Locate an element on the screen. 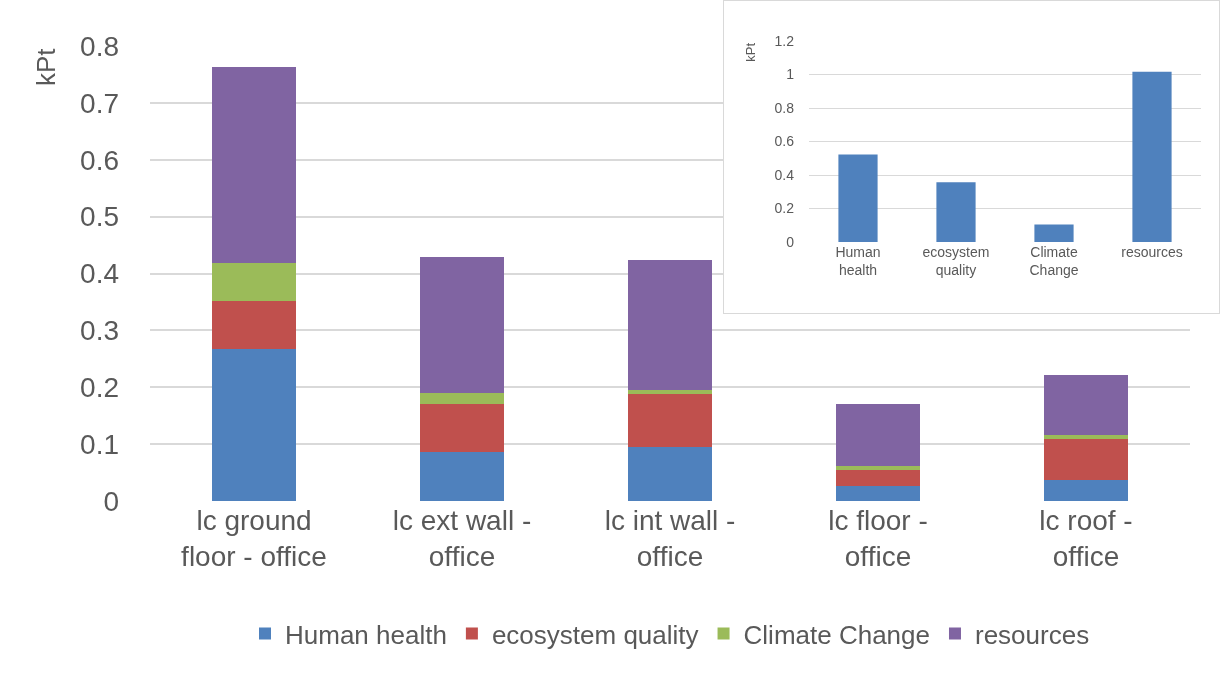  x-tick-label: lc floor - office is located at coordinates (878, 539).